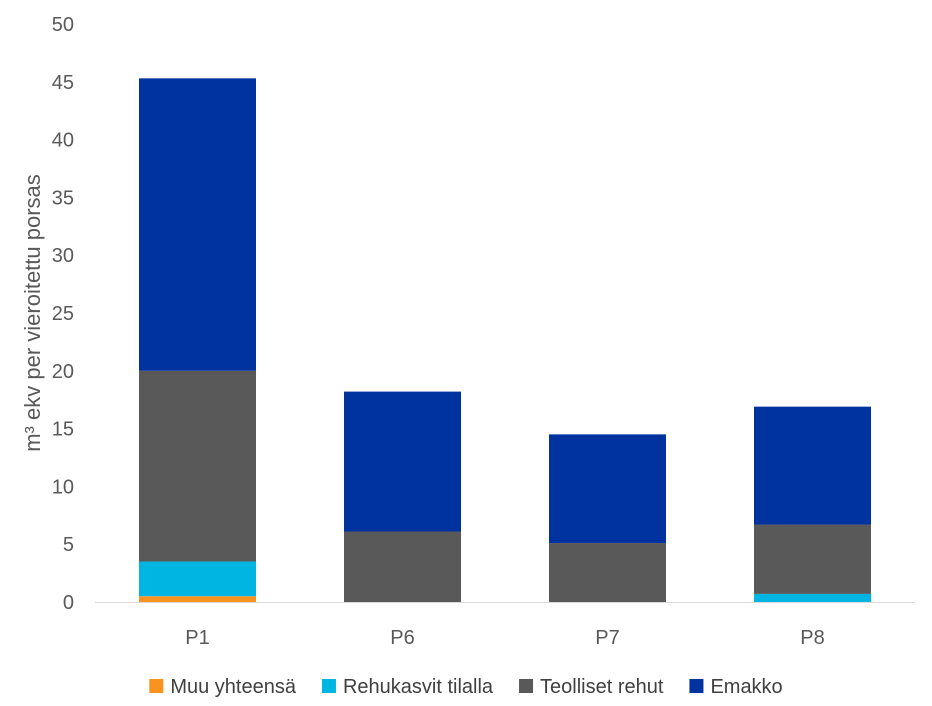 This screenshot has width=932, height=706. I want to click on bar-p1-muu-yhteensa, so click(197, 599).